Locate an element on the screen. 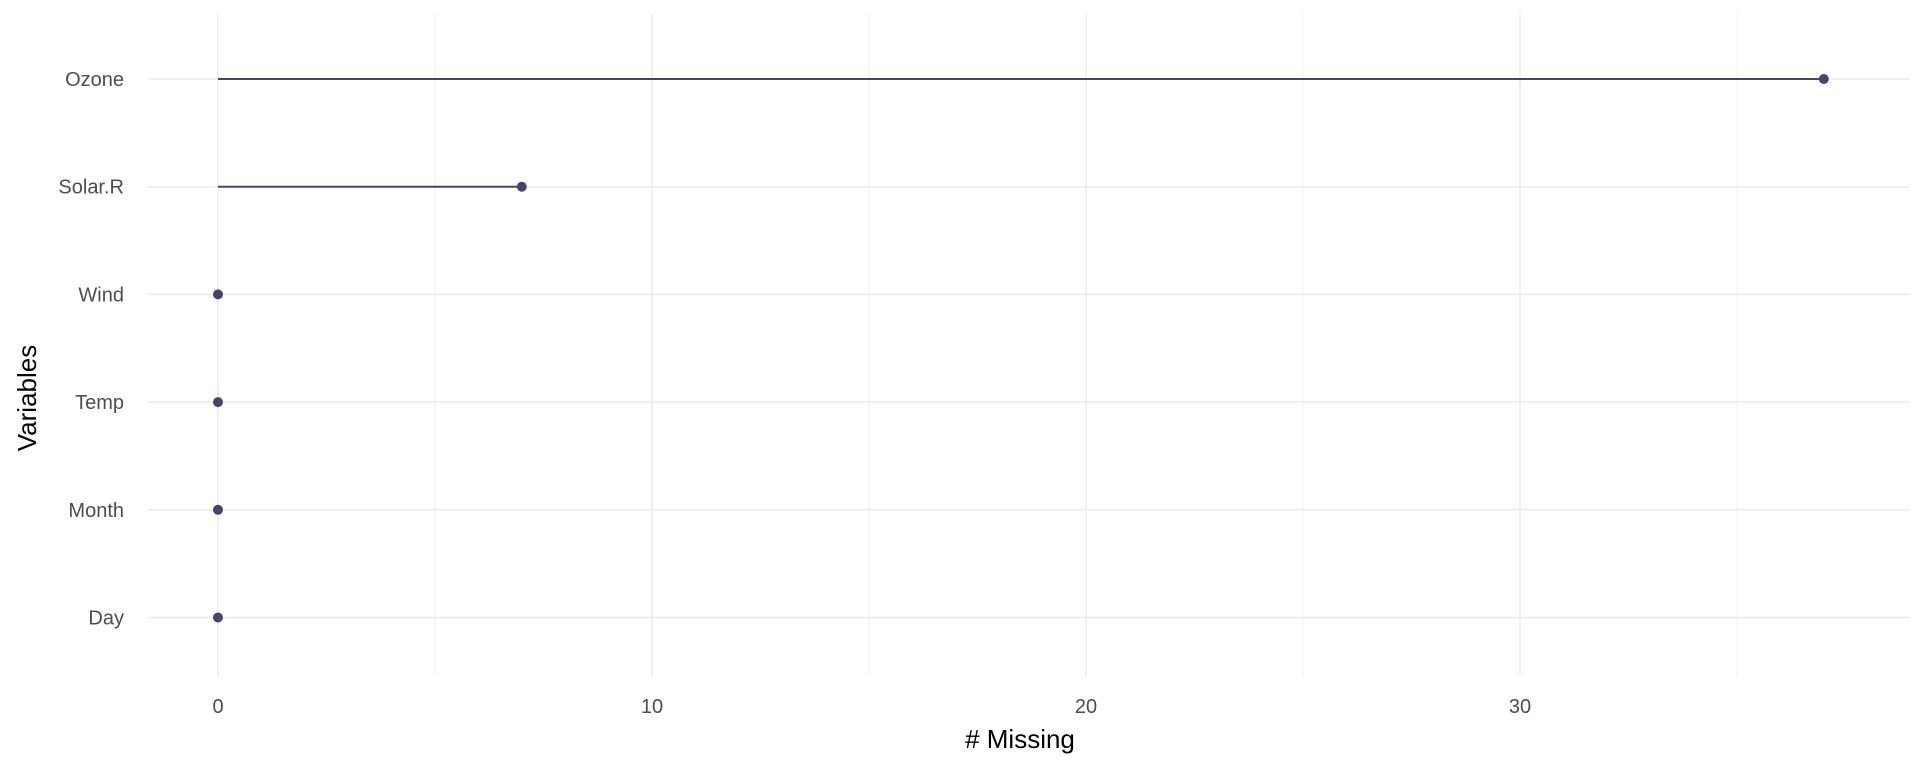  point-wind is located at coordinates (218, 294).